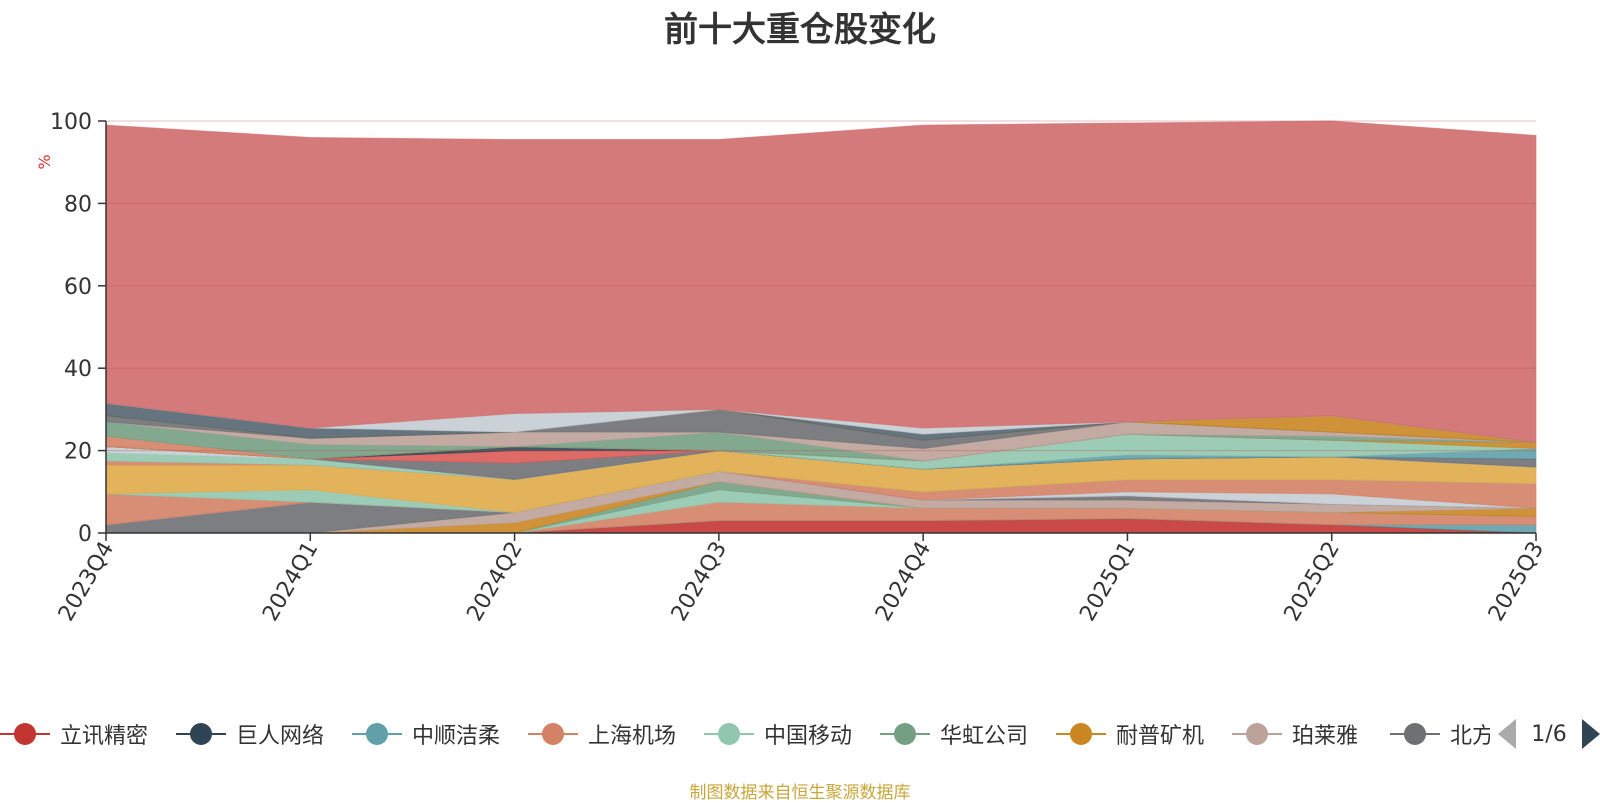 Image resolution: width=1600 pixels, height=803 pixels. What do you see at coordinates (71, 122) in the screenshot?
I see `y-tick-label: 100` at bounding box center [71, 122].